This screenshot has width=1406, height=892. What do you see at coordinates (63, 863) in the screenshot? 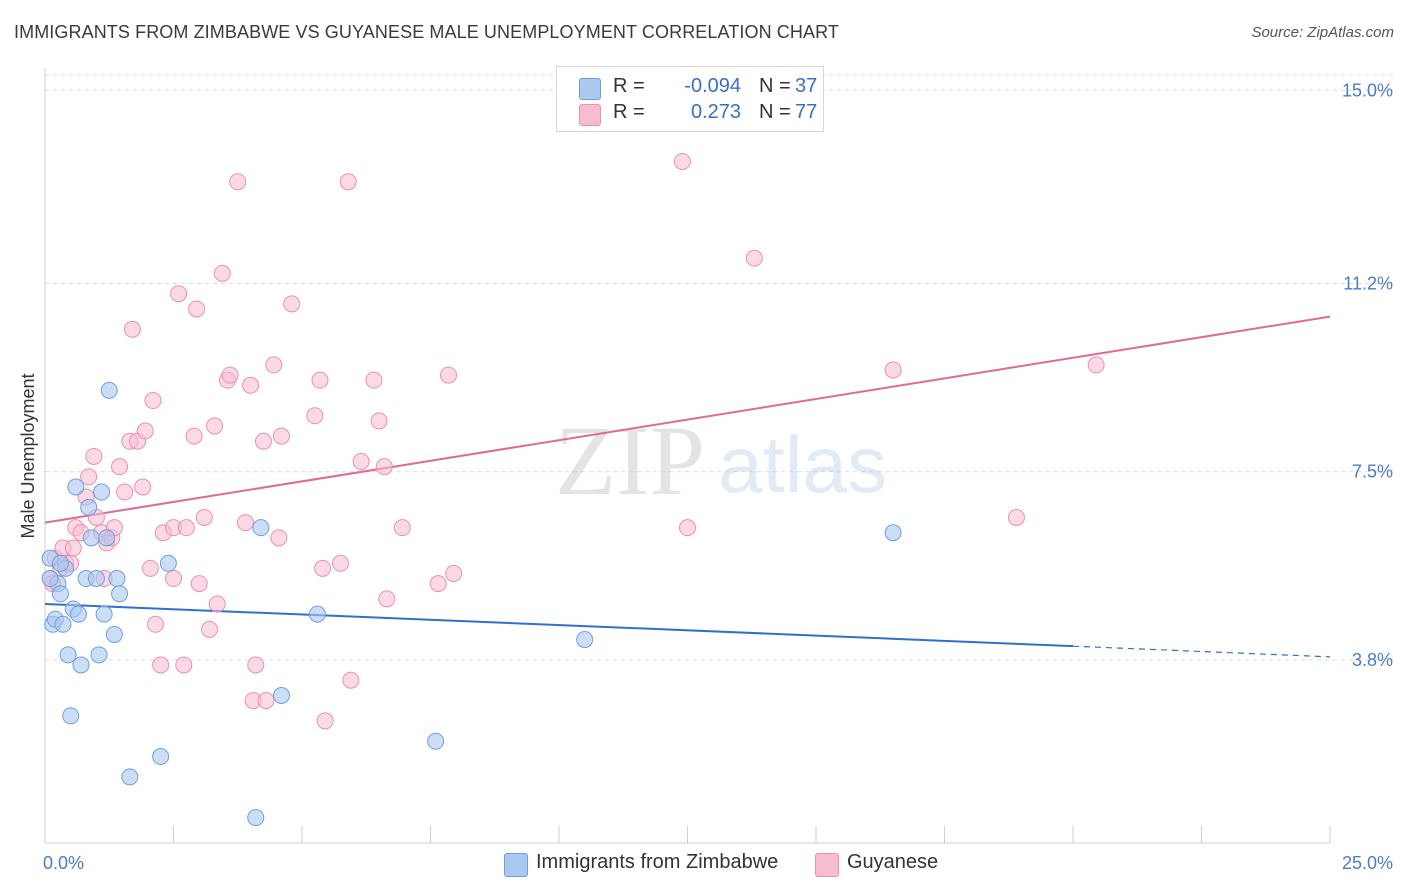
I see `x-tick-label: 0.0%` at bounding box center [63, 863].